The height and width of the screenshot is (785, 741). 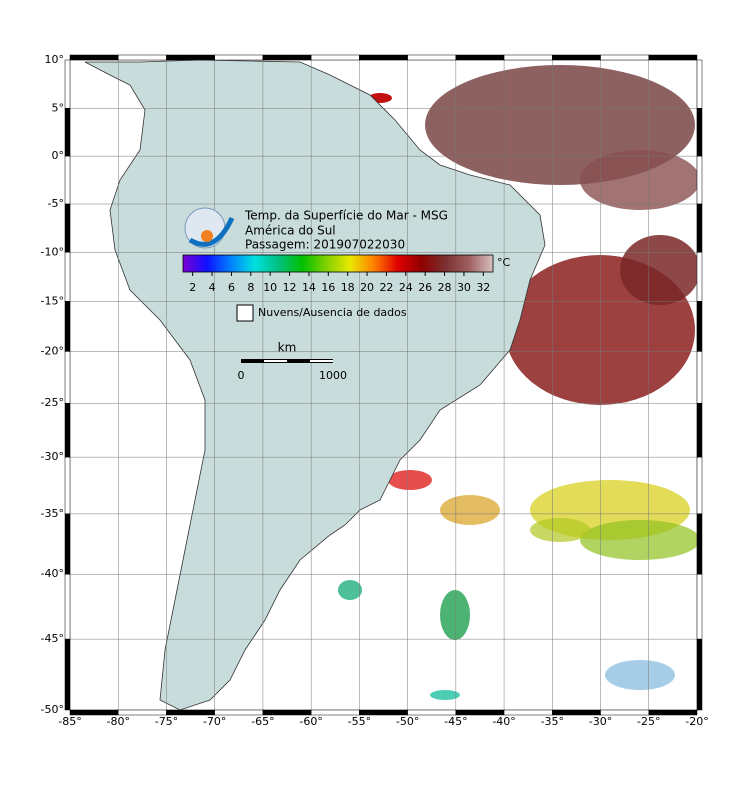 What do you see at coordinates (270, 287) in the screenshot?
I see `colorbar-label: 10` at bounding box center [270, 287].